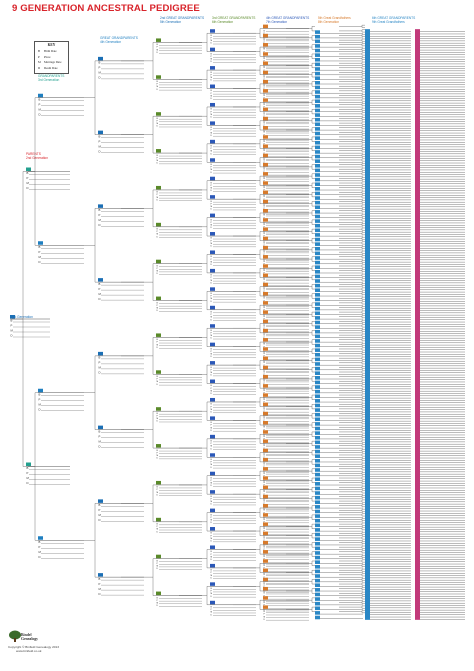 Image resolution: width=474 pixels, height=671 pixels. What do you see at coordinates (334, 20) in the screenshot?
I see `gen-label-5th-great: 5th Great Grandfathers 8th Generation` at bounding box center [334, 20].